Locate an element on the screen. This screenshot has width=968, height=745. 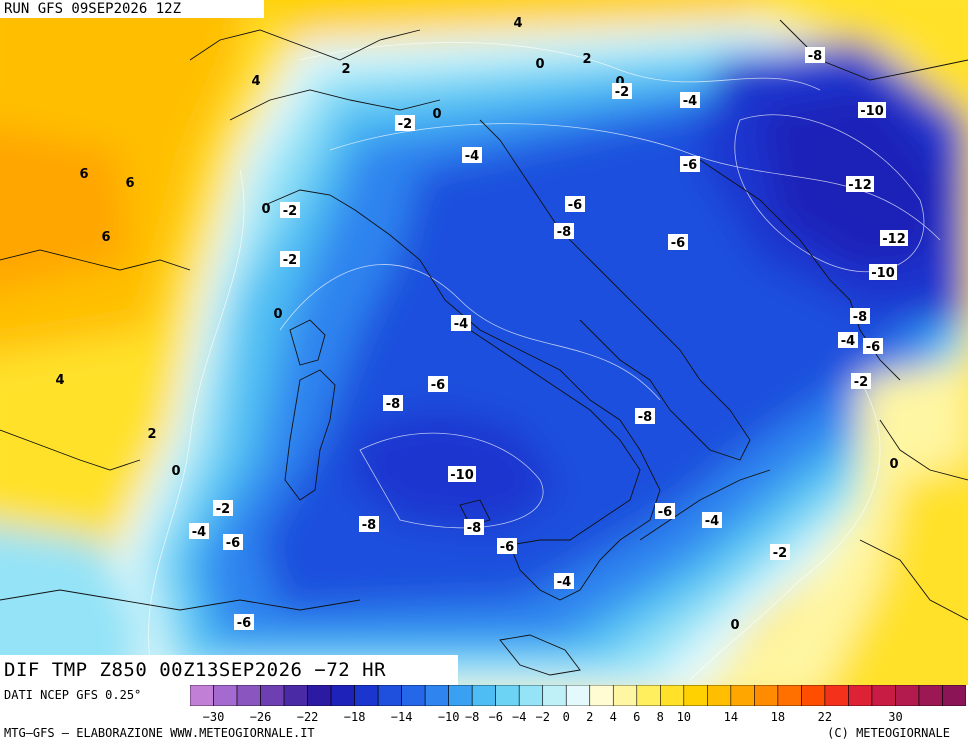
legend-tick: −26 is located at coordinates (261, 717).